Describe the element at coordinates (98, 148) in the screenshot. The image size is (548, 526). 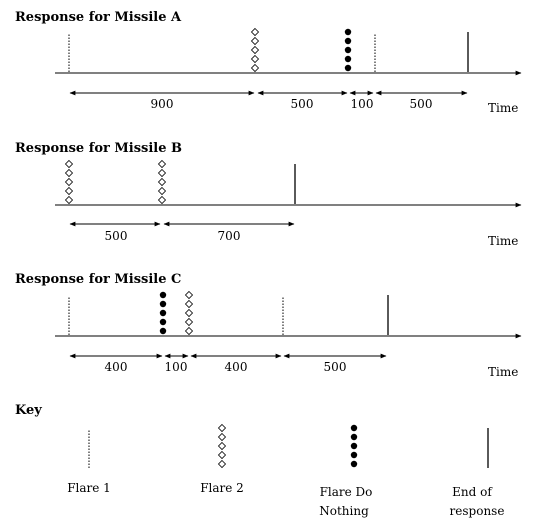
I see `panel-title: Response for Missile B` at that location.